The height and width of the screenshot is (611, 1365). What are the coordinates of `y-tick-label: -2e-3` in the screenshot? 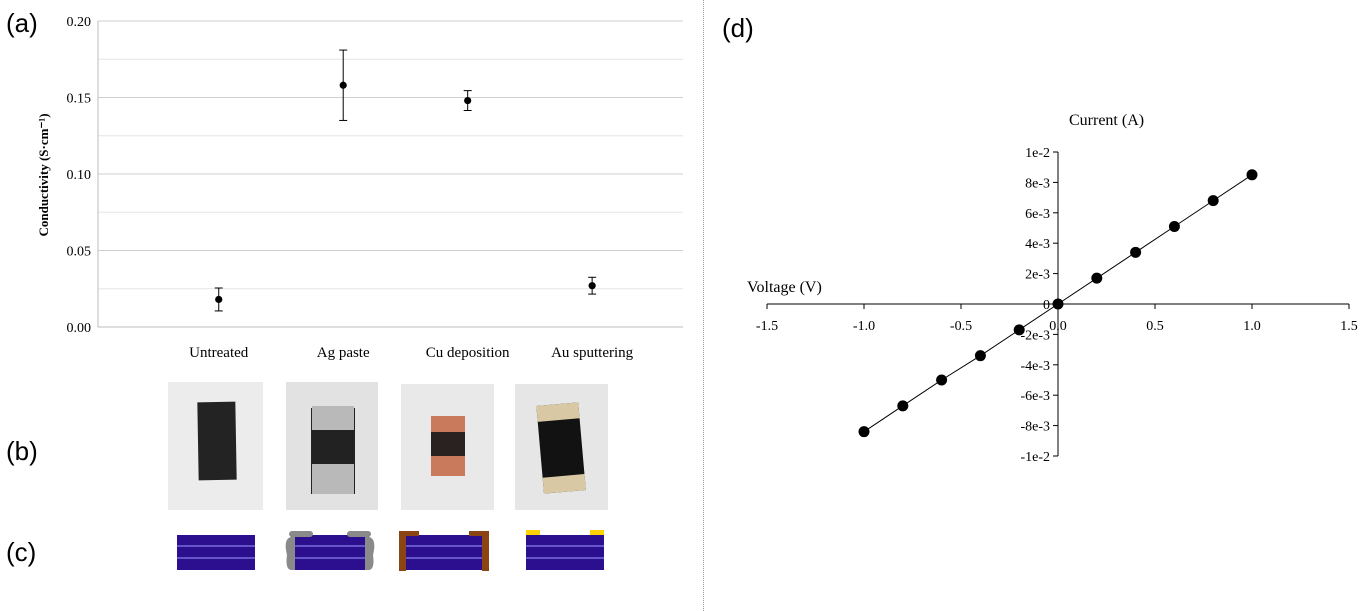 It's located at (1035, 335).